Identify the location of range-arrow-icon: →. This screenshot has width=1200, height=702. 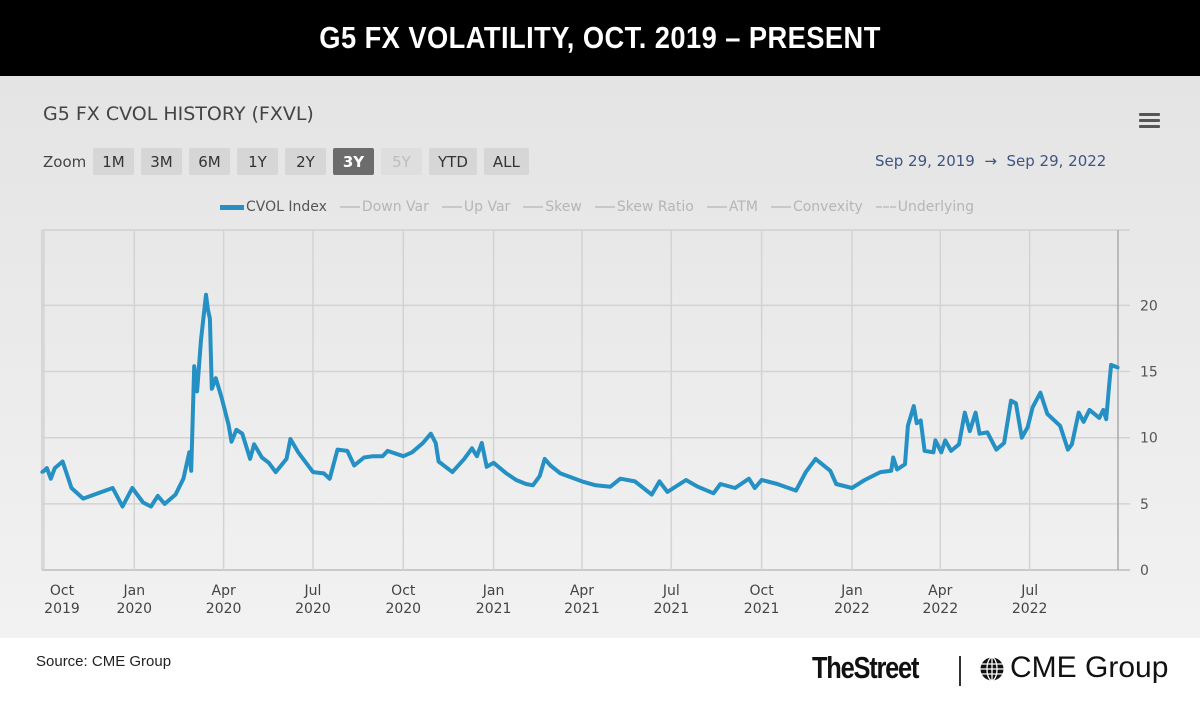
(990, 161).